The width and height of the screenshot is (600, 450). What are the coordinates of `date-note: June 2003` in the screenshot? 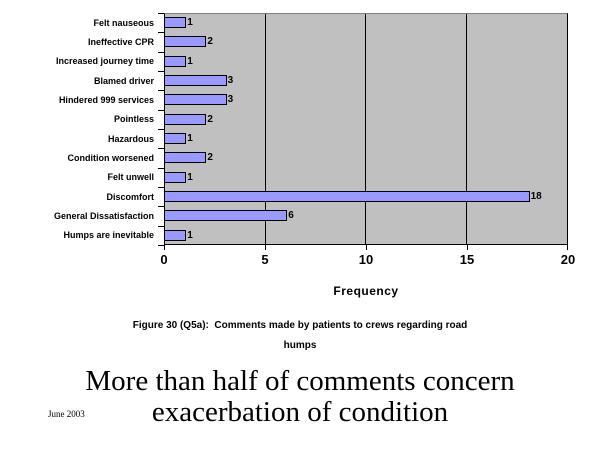 It's located at (66, 414).